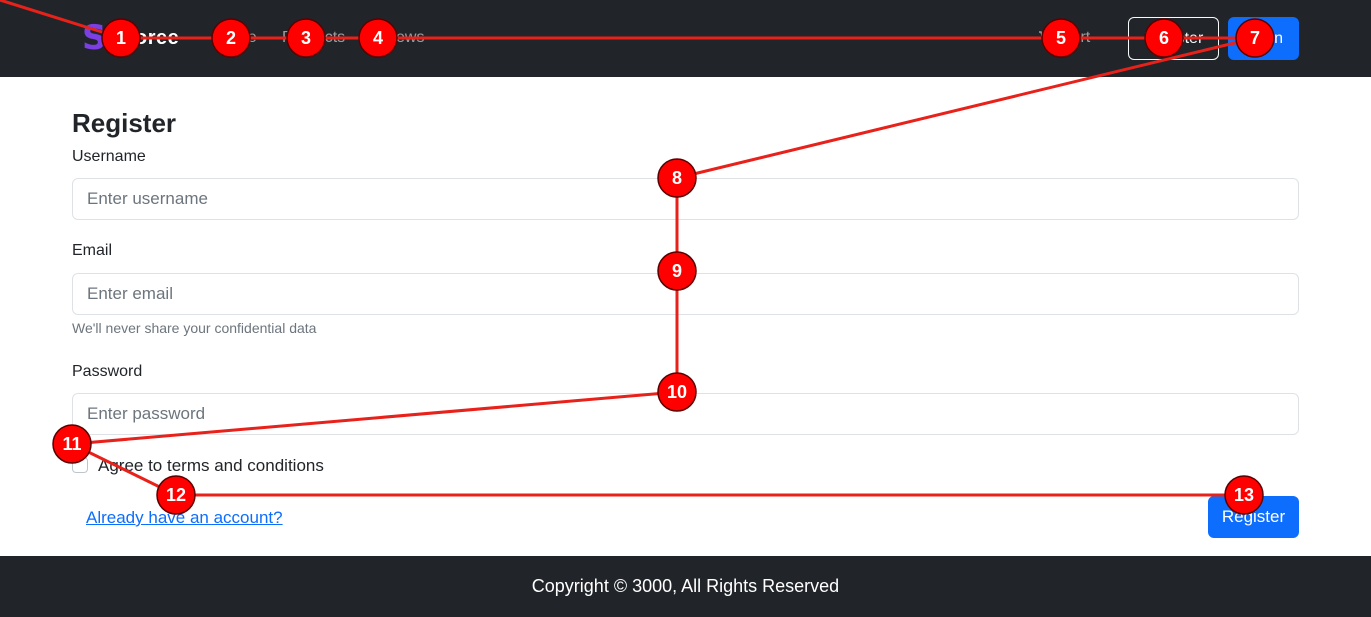 The width and height of the screenshot is (1371, 617). I want to click on brand: S Storee, so click(130, 38).